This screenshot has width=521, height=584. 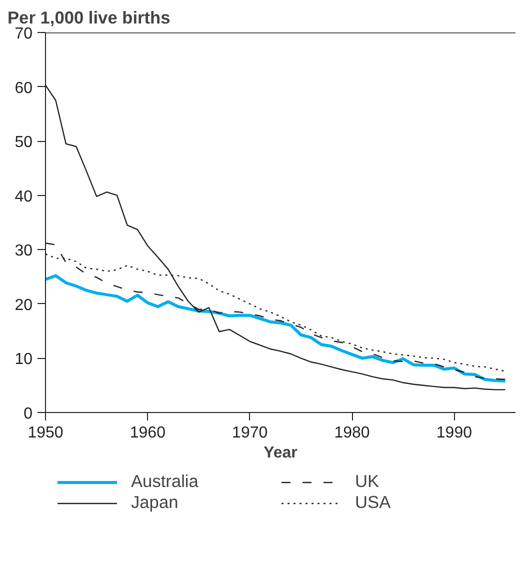 I want to click on y-tick-label: 40, so click(x=23, y=197).